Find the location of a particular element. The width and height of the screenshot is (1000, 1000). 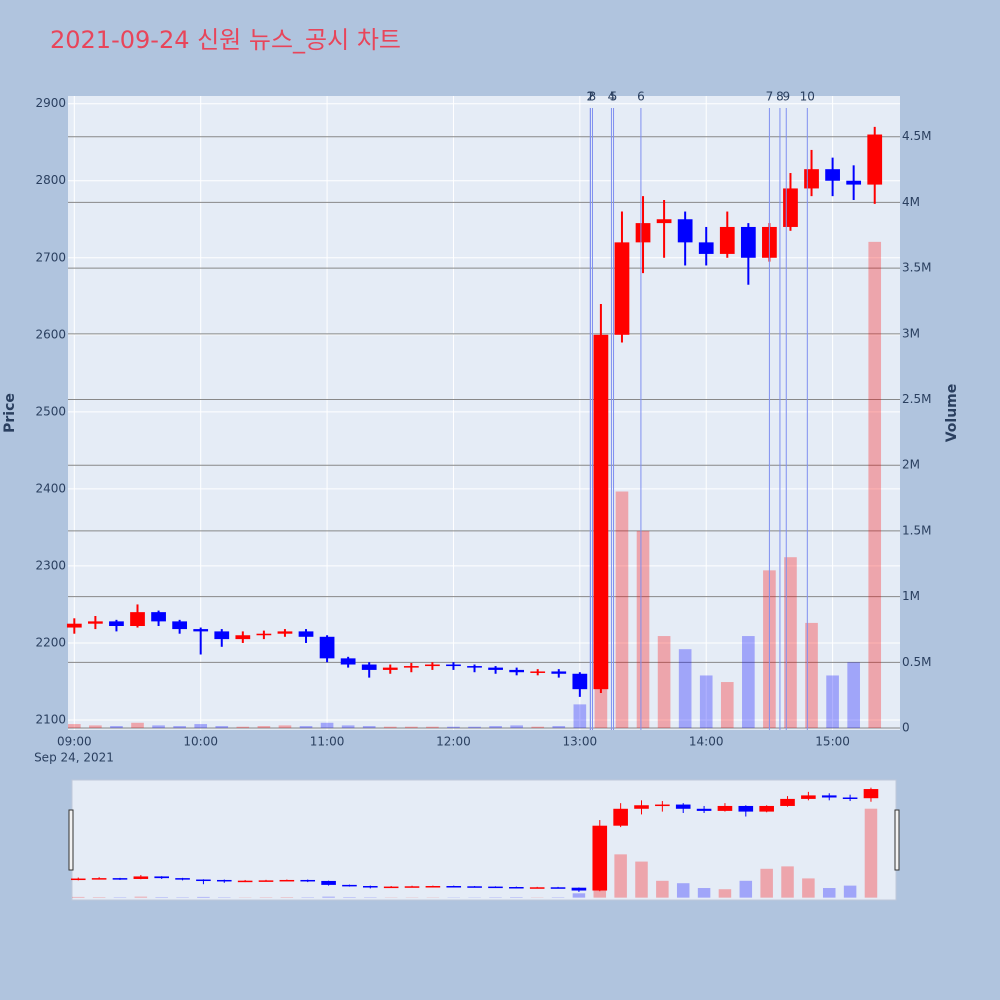

x-tick-label: 12:00 is located at coordinates (453, 742).